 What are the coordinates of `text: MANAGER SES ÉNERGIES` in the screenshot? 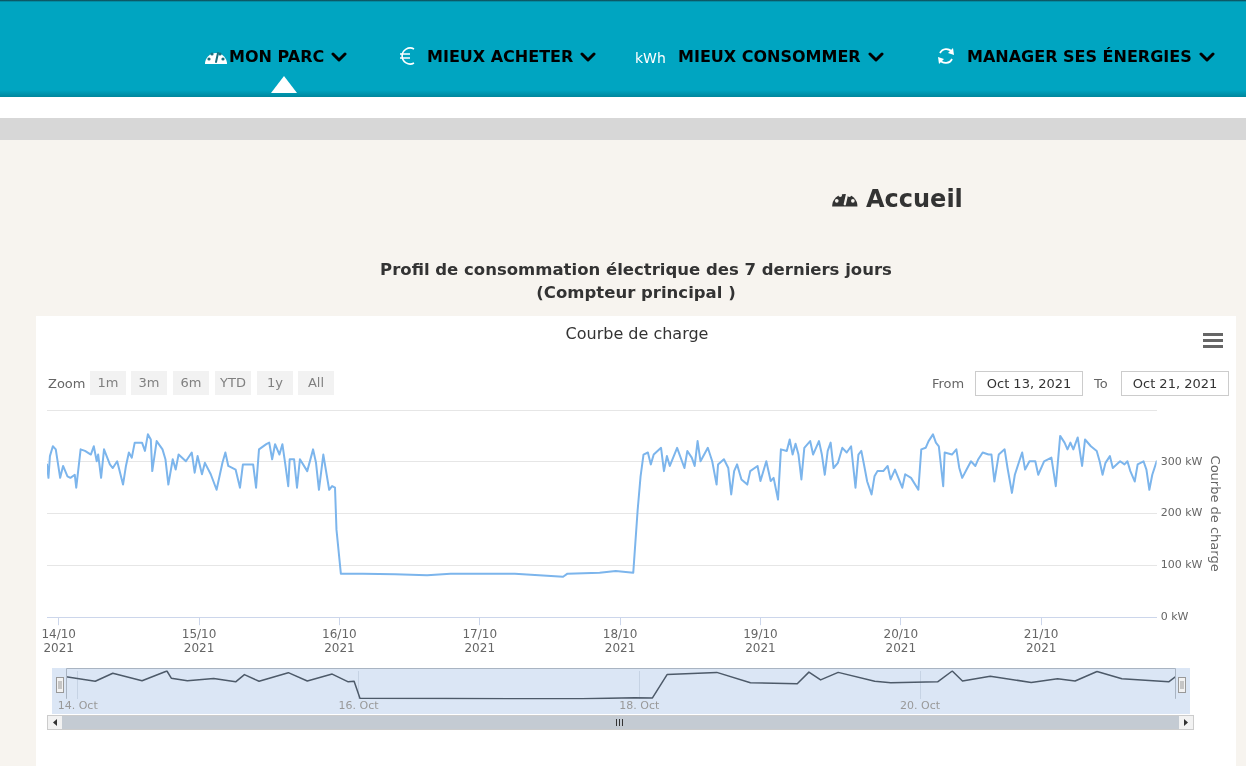 It's located at (1079, 57).